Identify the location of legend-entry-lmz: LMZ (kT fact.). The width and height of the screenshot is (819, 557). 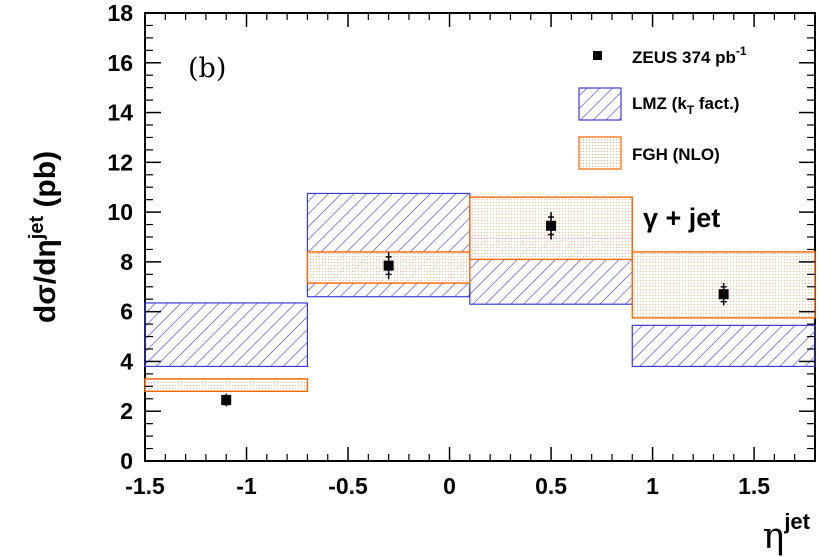
(685, 105).